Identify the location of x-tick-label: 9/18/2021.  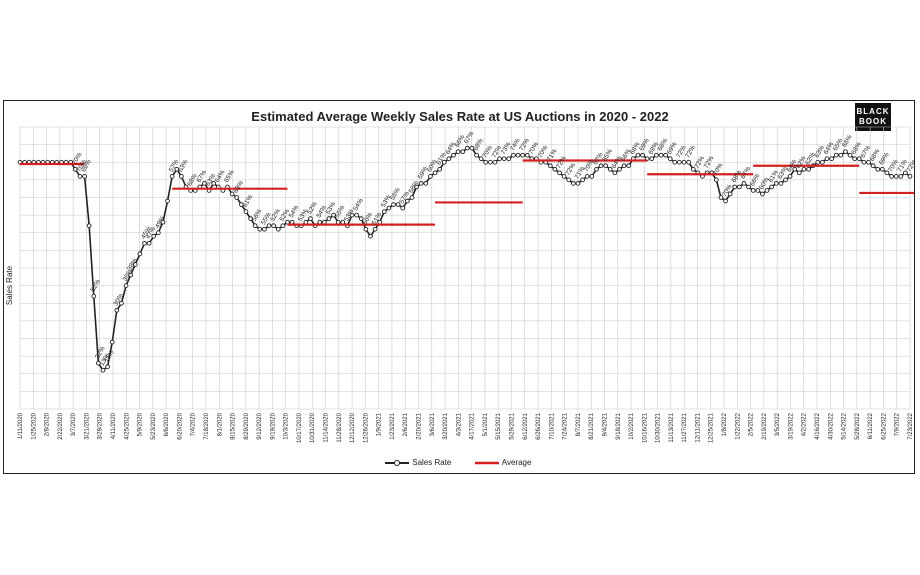
(619, 425).